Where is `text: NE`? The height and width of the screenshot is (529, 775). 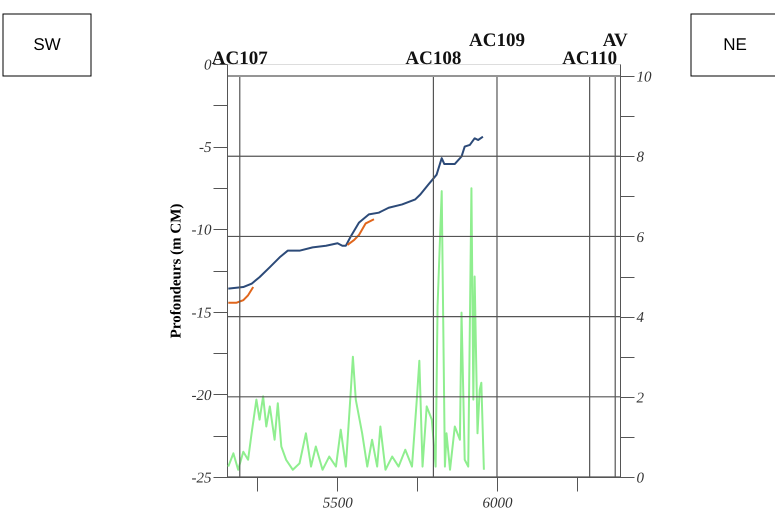 text: NE is located at coordinates (735, 44).